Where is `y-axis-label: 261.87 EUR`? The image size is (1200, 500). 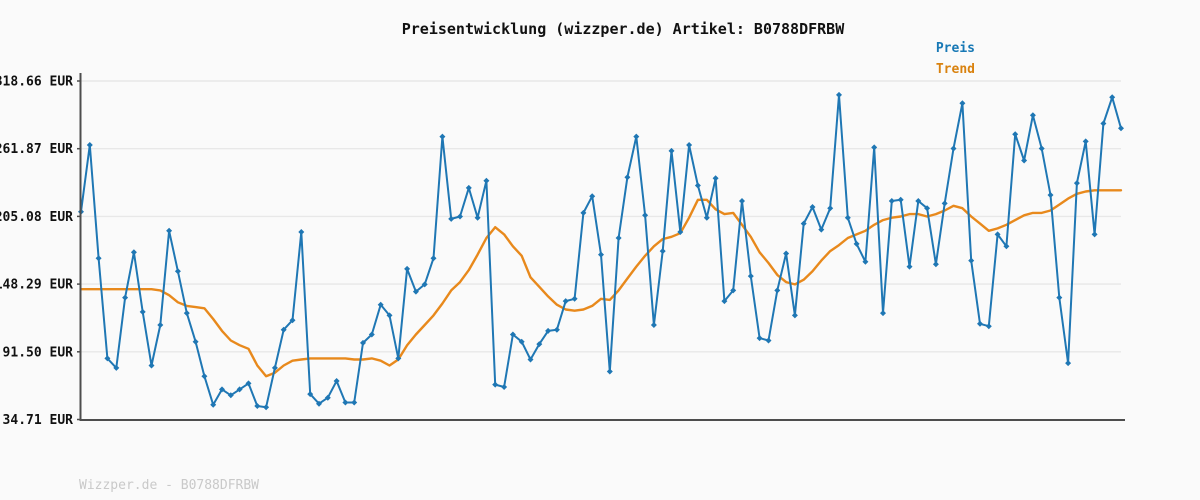 y-axis-label: 261.87 EUR is located at coordinates (36, 149).